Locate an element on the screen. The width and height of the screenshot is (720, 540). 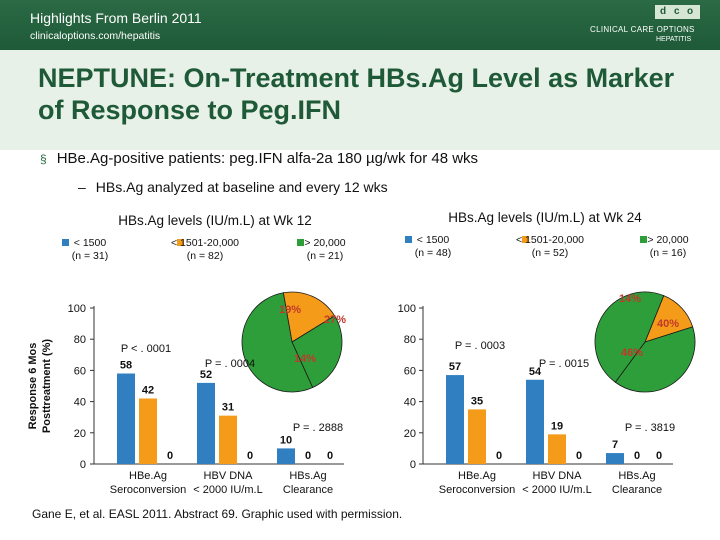
p-value-label: P = . 0015 is located at coordinates (564, 364).